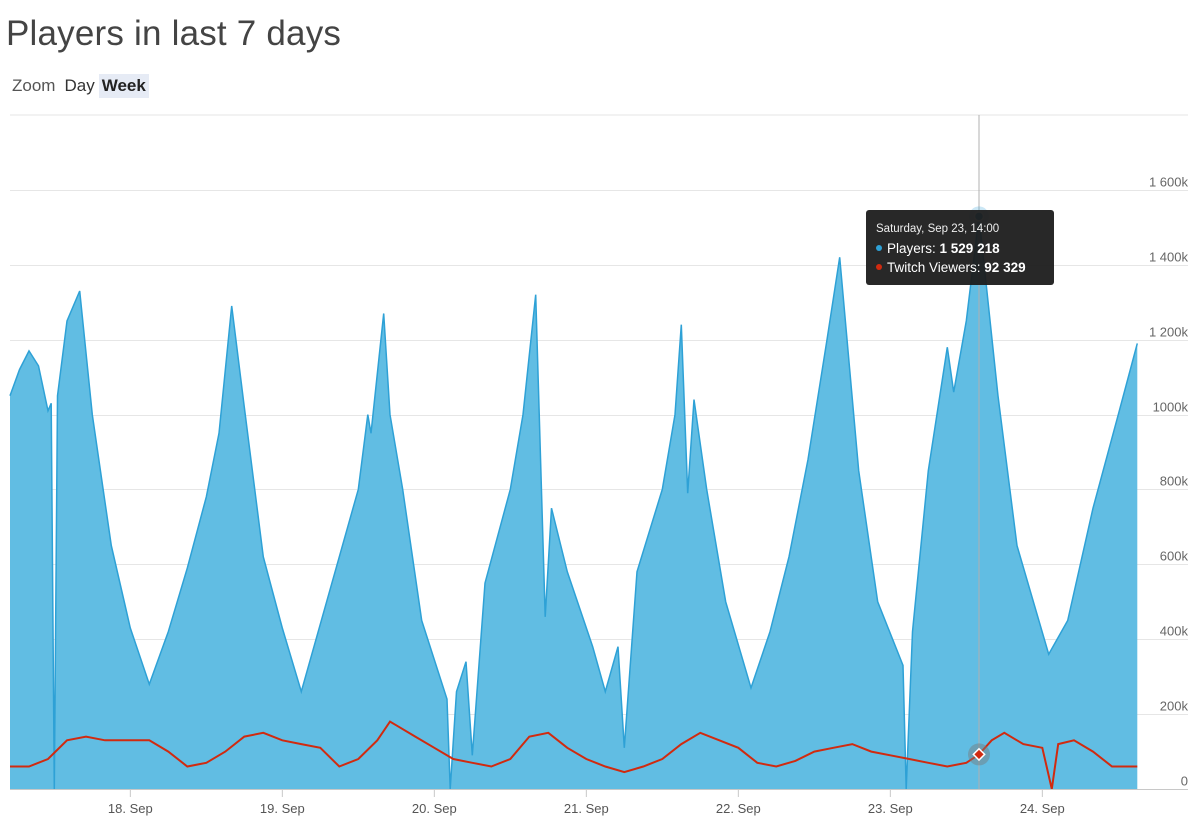 The image size is (1200, 832). What do you see at coordinates (174, 33) in the screenshot?
I see `page-title: Players in last 7 days` at bounding box center [174, 33].